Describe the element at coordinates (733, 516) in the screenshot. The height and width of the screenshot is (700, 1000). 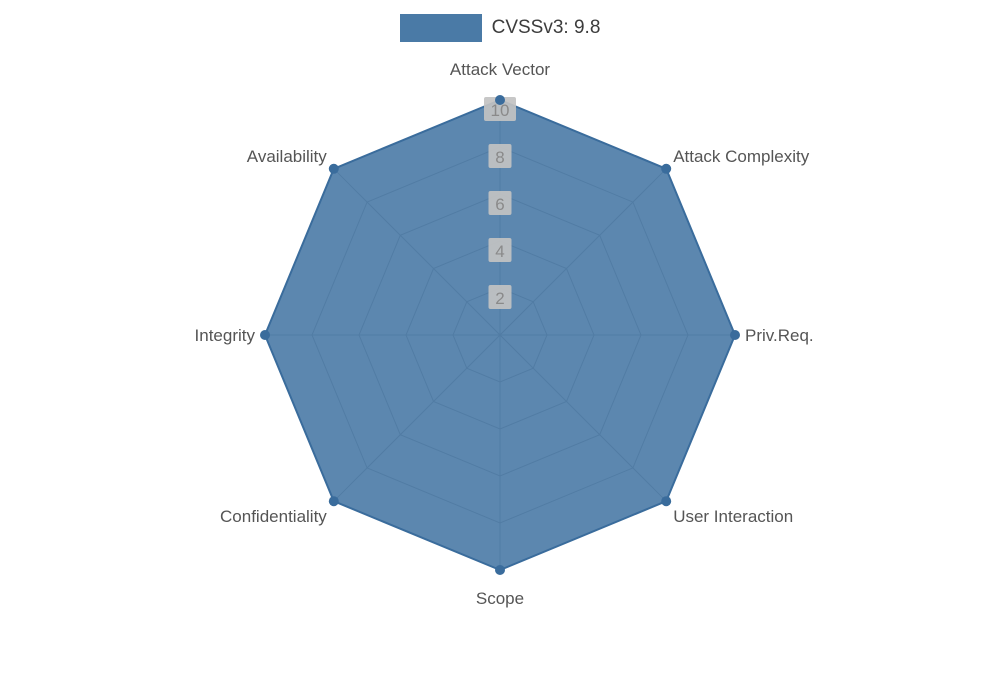
I see `axis-label: User Interaction` at that location.